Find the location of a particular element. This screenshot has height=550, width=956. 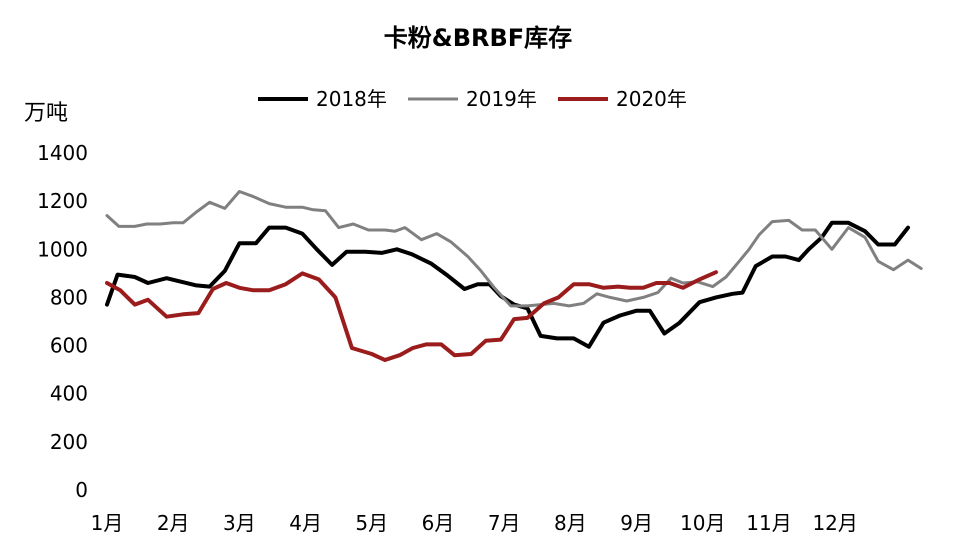

x-axis-ticks: 1月 2月 3月 4月 5月 6月 7月 8月 9月 10月 11月 12月 is located at coordinates (474, 523).